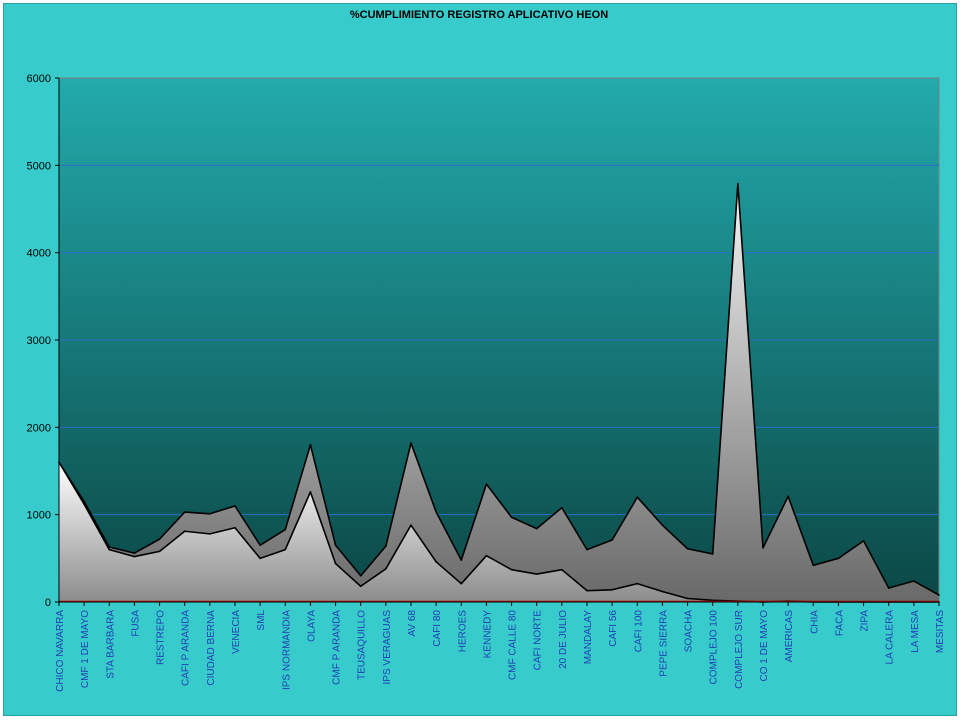 The width and height of the screenshot is (960, 720). What do you see at coordinates (588, 637) in the screenshot?
I see `x-tick-label: MANDALAY` at bounding box center [588, 637].